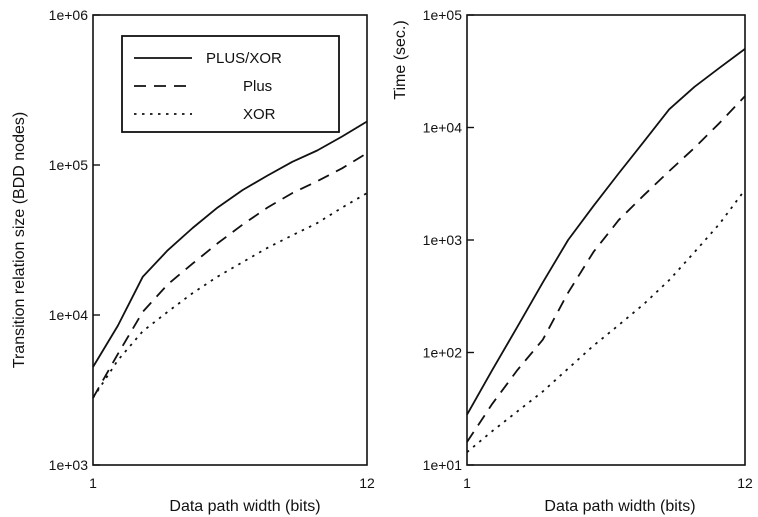 The image size is (758, 517). I want to click on legend-label-xor: XOR, so click(259, 114).